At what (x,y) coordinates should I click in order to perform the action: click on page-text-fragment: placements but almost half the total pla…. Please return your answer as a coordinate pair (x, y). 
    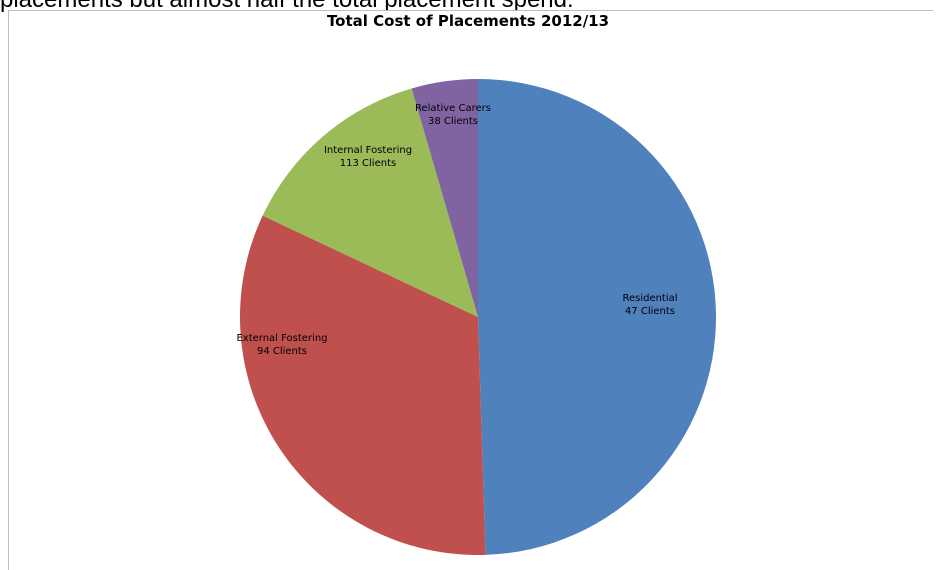
    Looking at the image, I should click on (468, 7).